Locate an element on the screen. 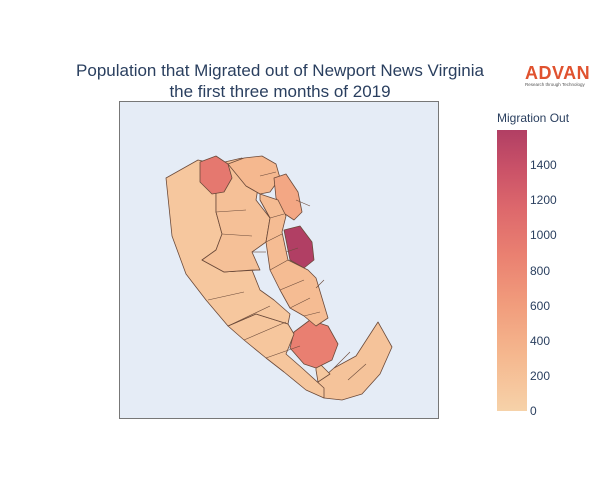 Image resolution: width=600 pixels, height=500 pixels. chart-title-line-2: the first three months of 2019 is located at coordinates (280, 91).